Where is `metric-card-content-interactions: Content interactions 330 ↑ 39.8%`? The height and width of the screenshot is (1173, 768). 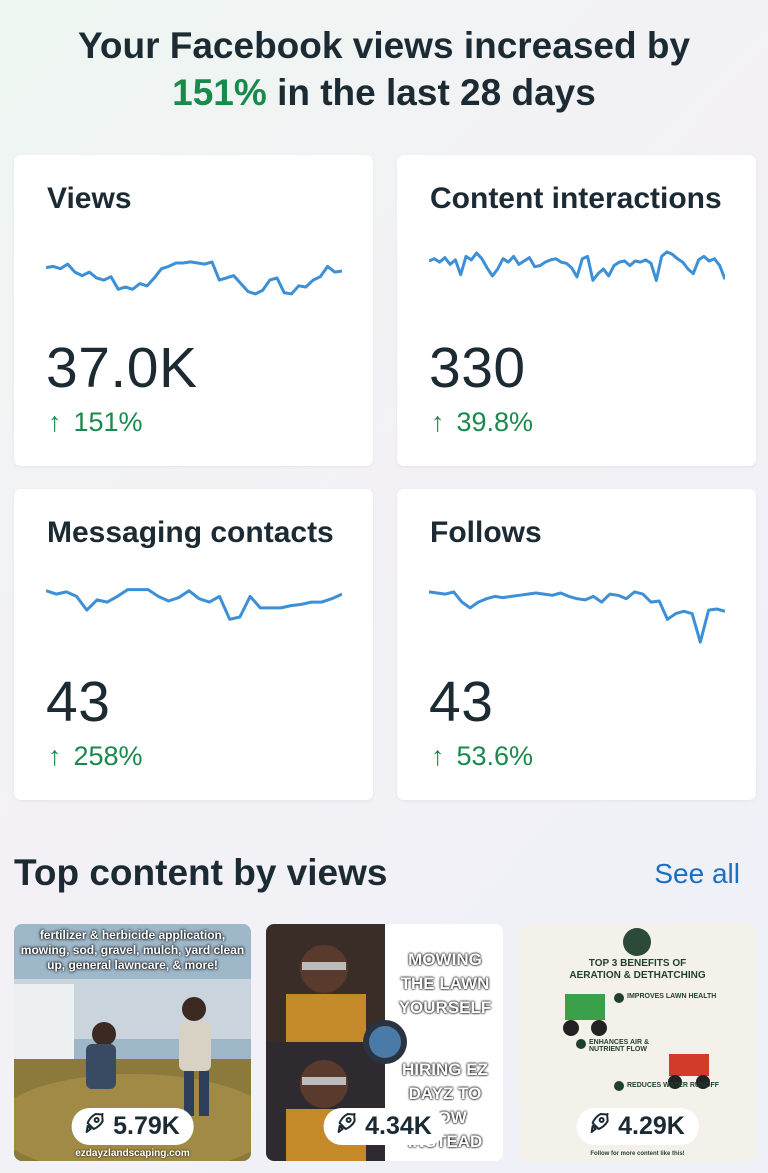 metric-card-content-interactions: Content interactions 330 ↑ 39.8% is located at coordinates (576, 310).